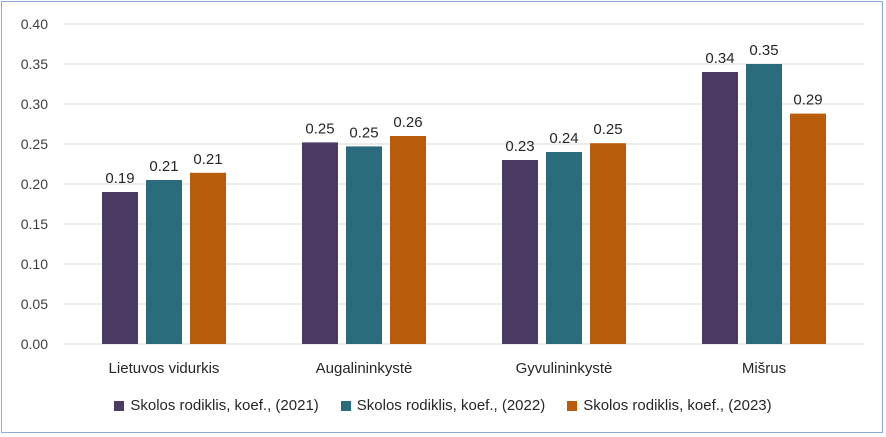 The image size is (886, 437). What do you see at coordinates (34, 344) in the screenshot?
I see `y-tick-label: 0.00` at bounding box center [34, 344].